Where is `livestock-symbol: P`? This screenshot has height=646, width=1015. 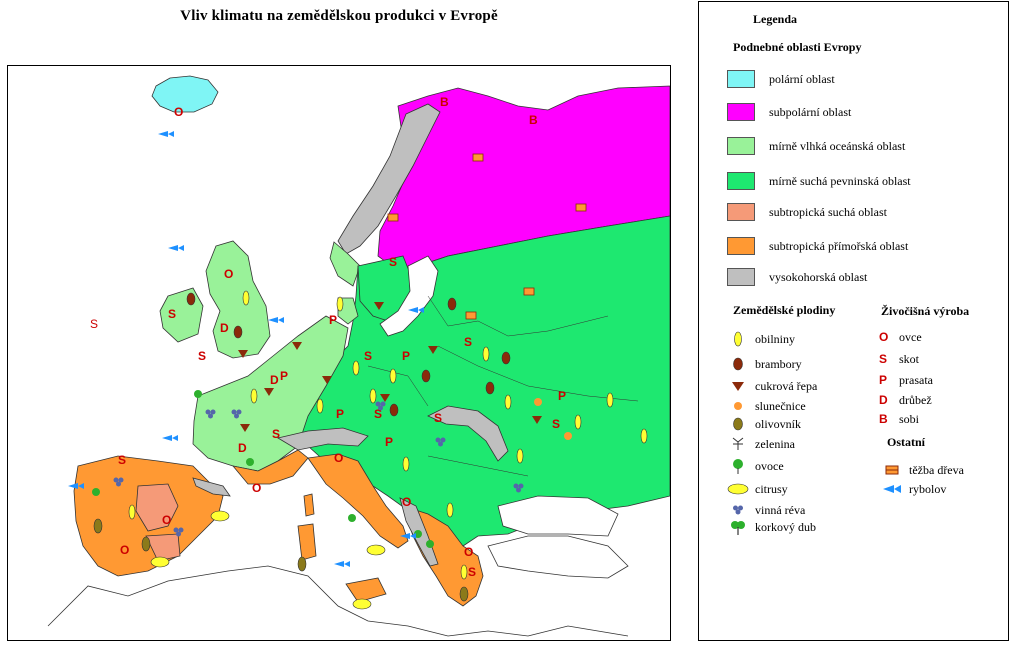 livestock-symbol: P is located at coordinates (883, 380).